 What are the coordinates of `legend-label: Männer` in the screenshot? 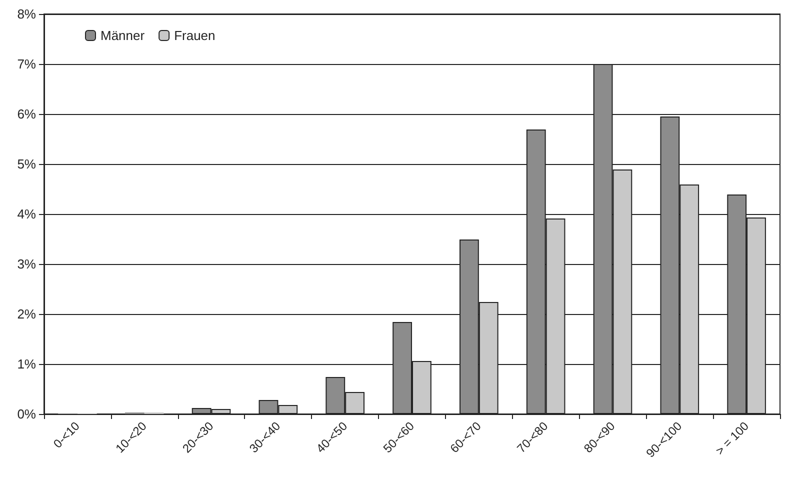 It's located at (123, 35).